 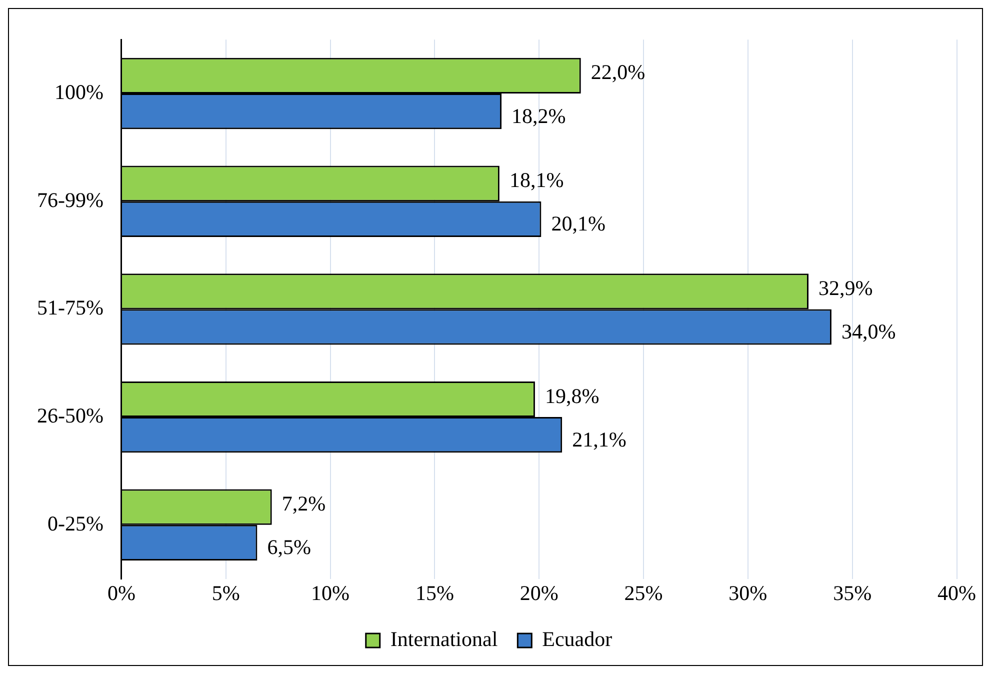 What do you see at coordinates (70, 308) in the screenshot?
I see `y-tick-label: 51-75%` at bounding box center [70, 308].